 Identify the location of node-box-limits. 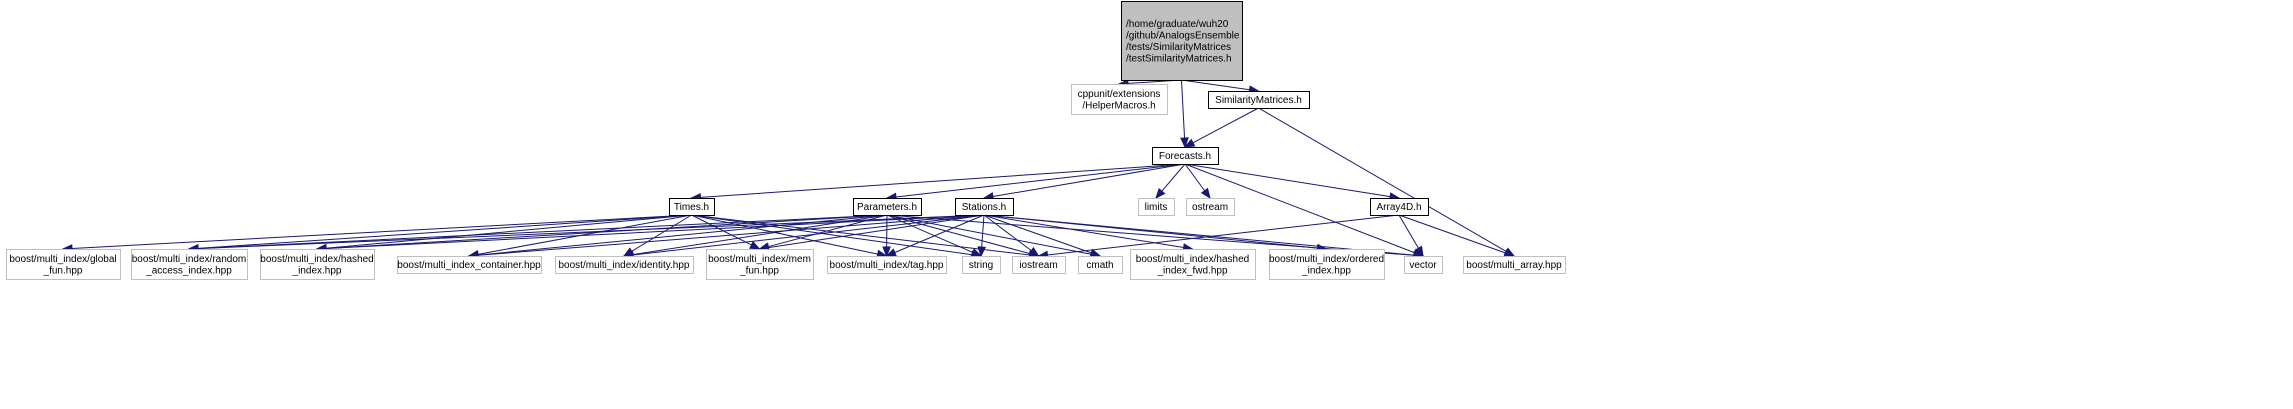
(1156, 207).